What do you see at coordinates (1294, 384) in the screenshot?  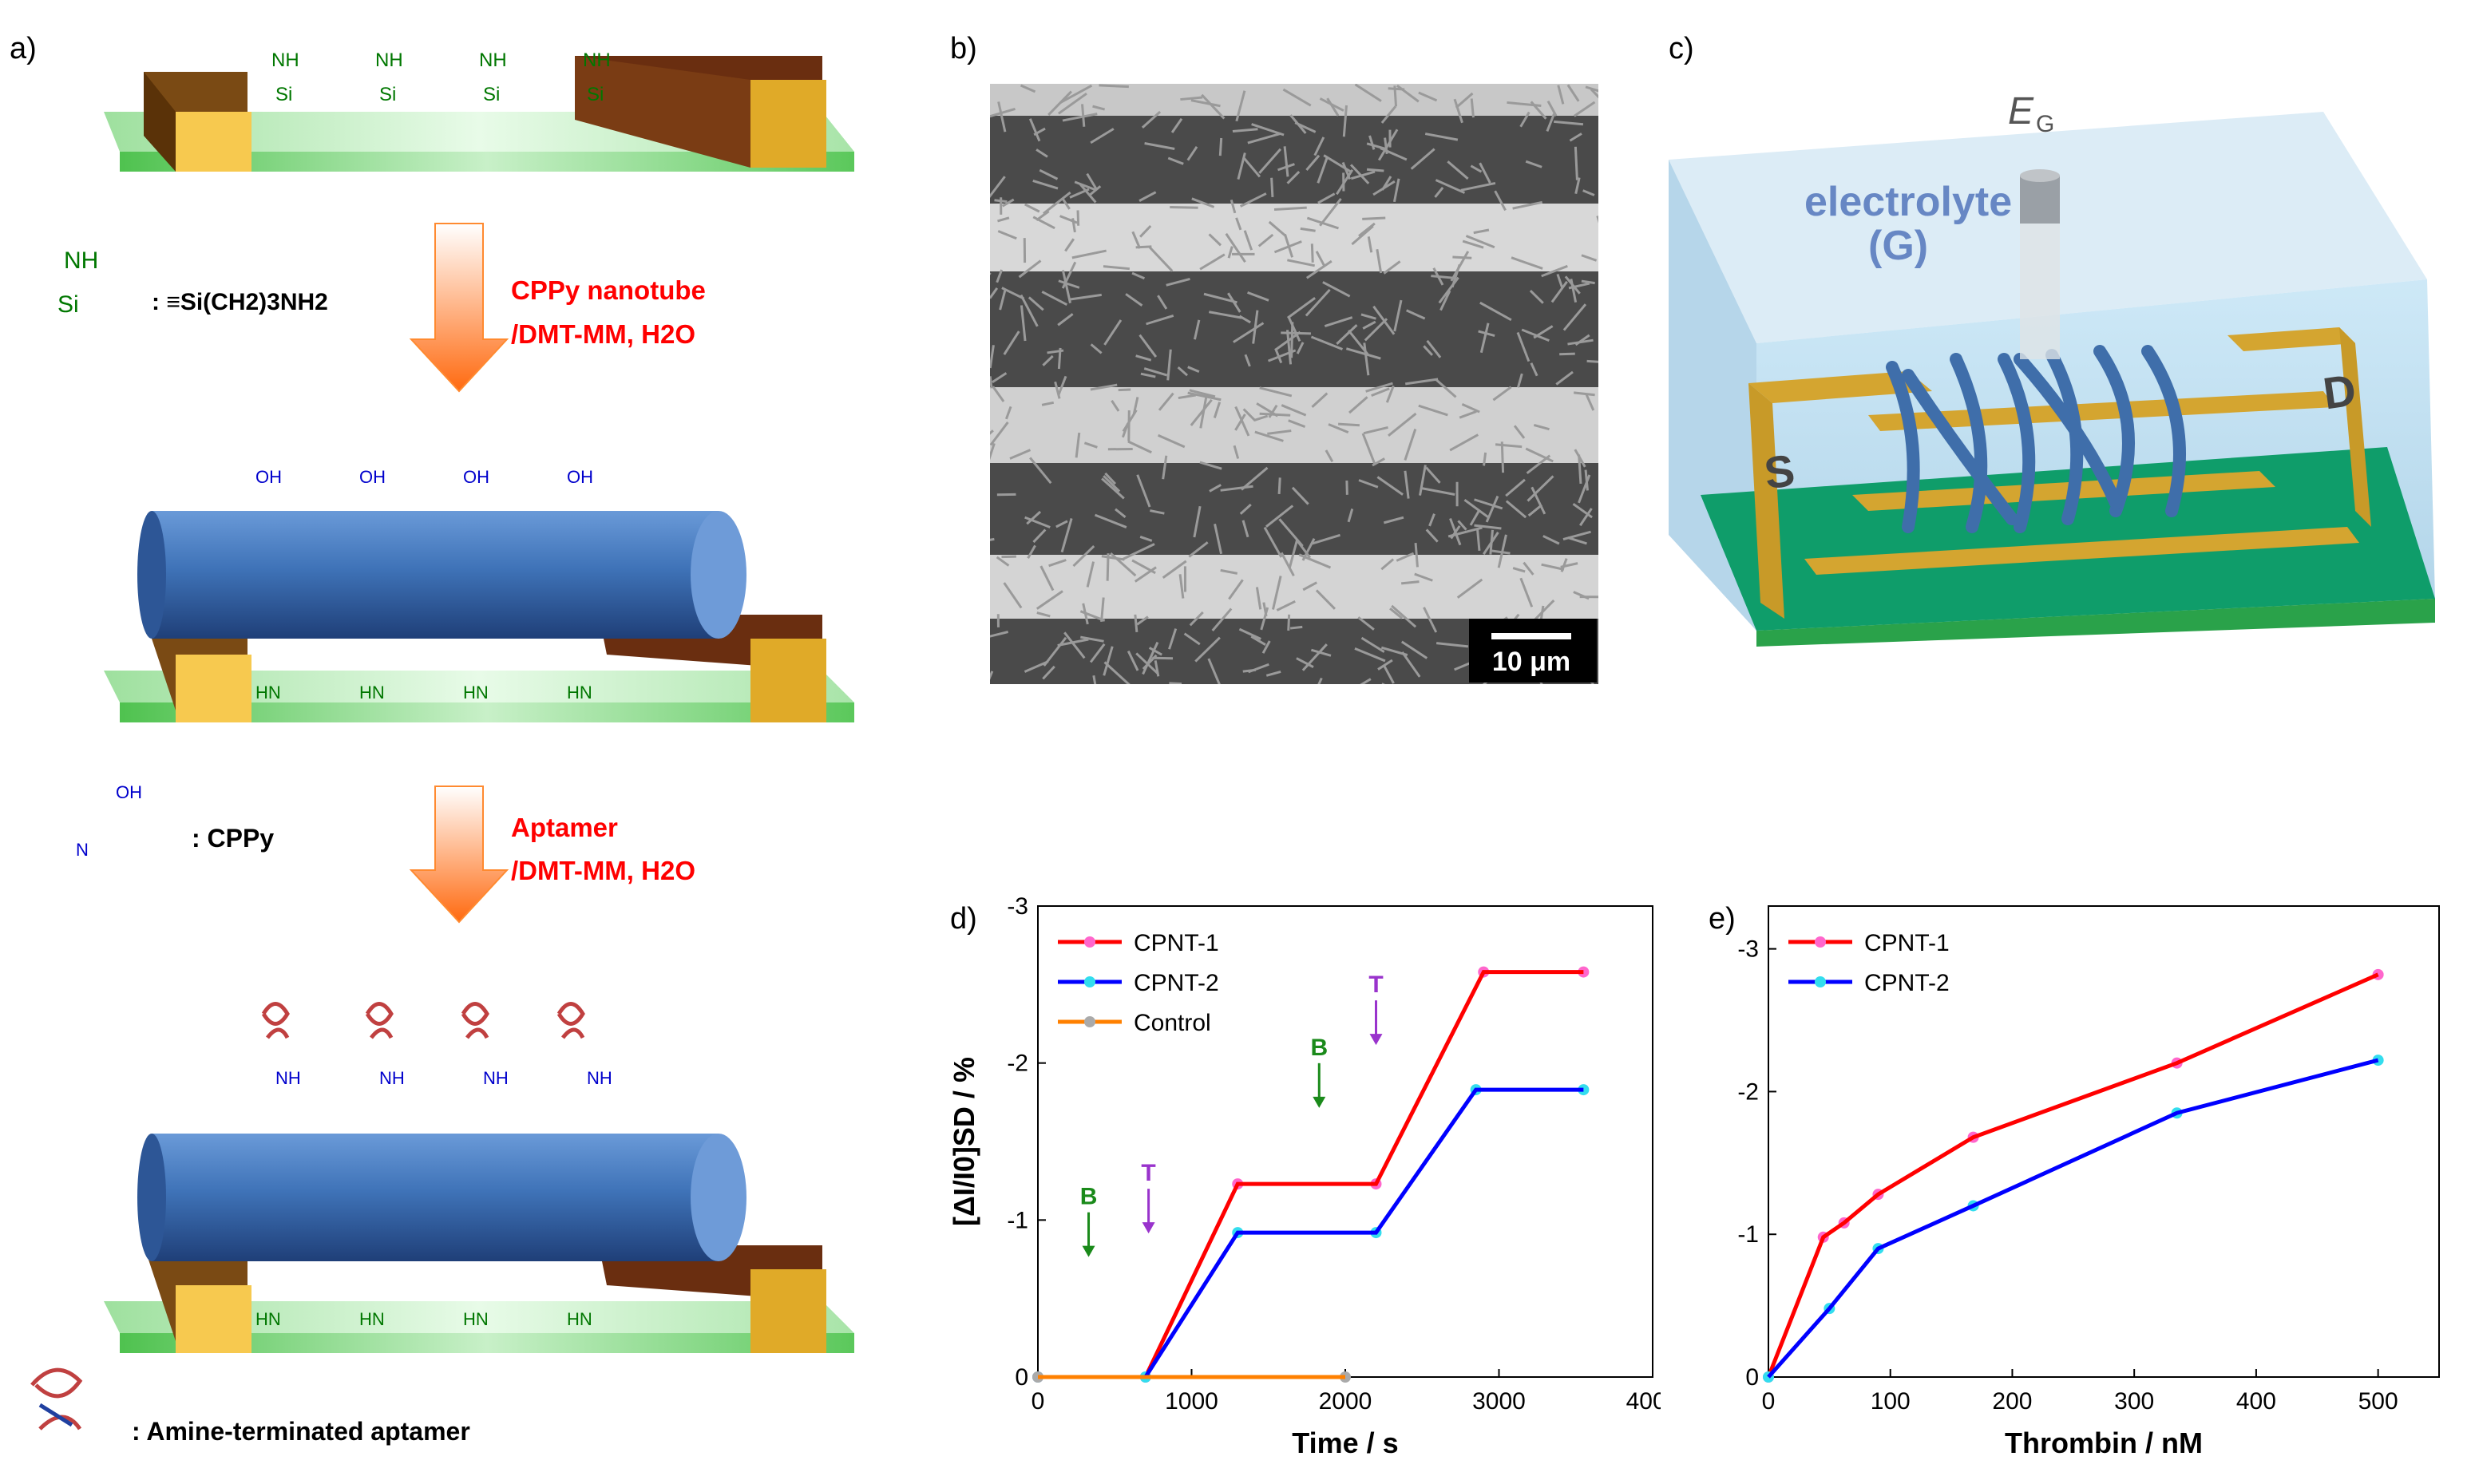 I see `sem-image: 10 μm` at bounding box center [1294, 384].